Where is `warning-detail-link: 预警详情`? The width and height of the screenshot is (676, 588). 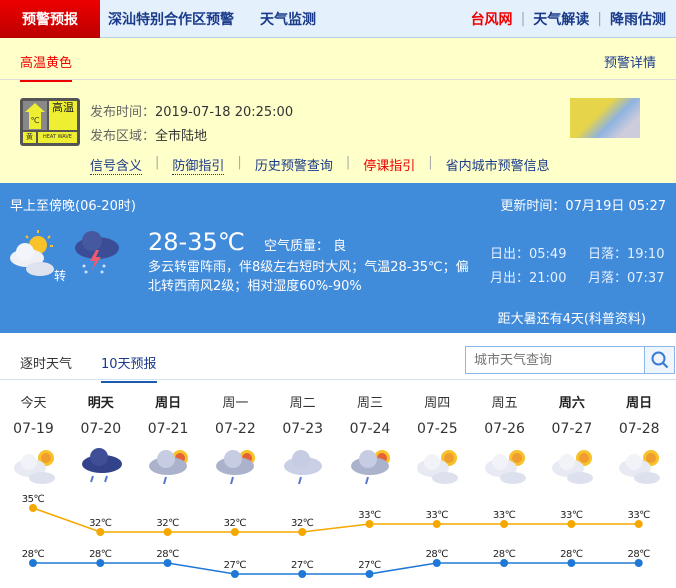 warning-detail-link: 预警详情 is located at coordinates (629, 63).